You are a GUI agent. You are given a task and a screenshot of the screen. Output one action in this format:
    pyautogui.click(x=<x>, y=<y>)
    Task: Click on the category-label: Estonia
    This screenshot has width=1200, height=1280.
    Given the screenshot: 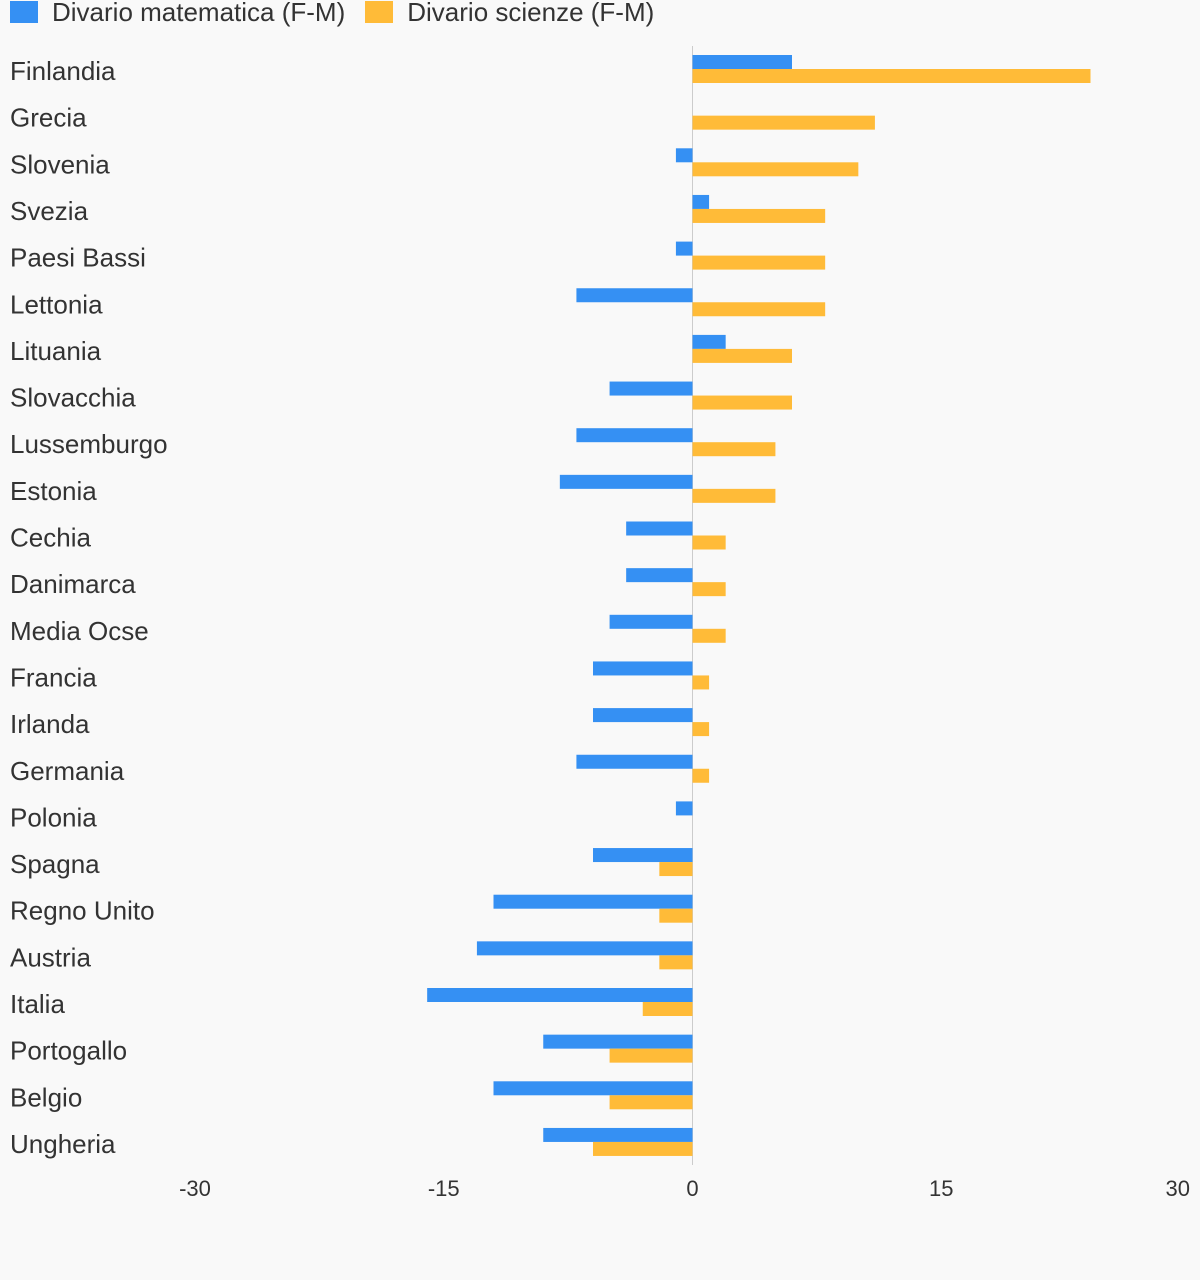 What is the action you would take?
    pyautogui.click(x=53, y=491)
    